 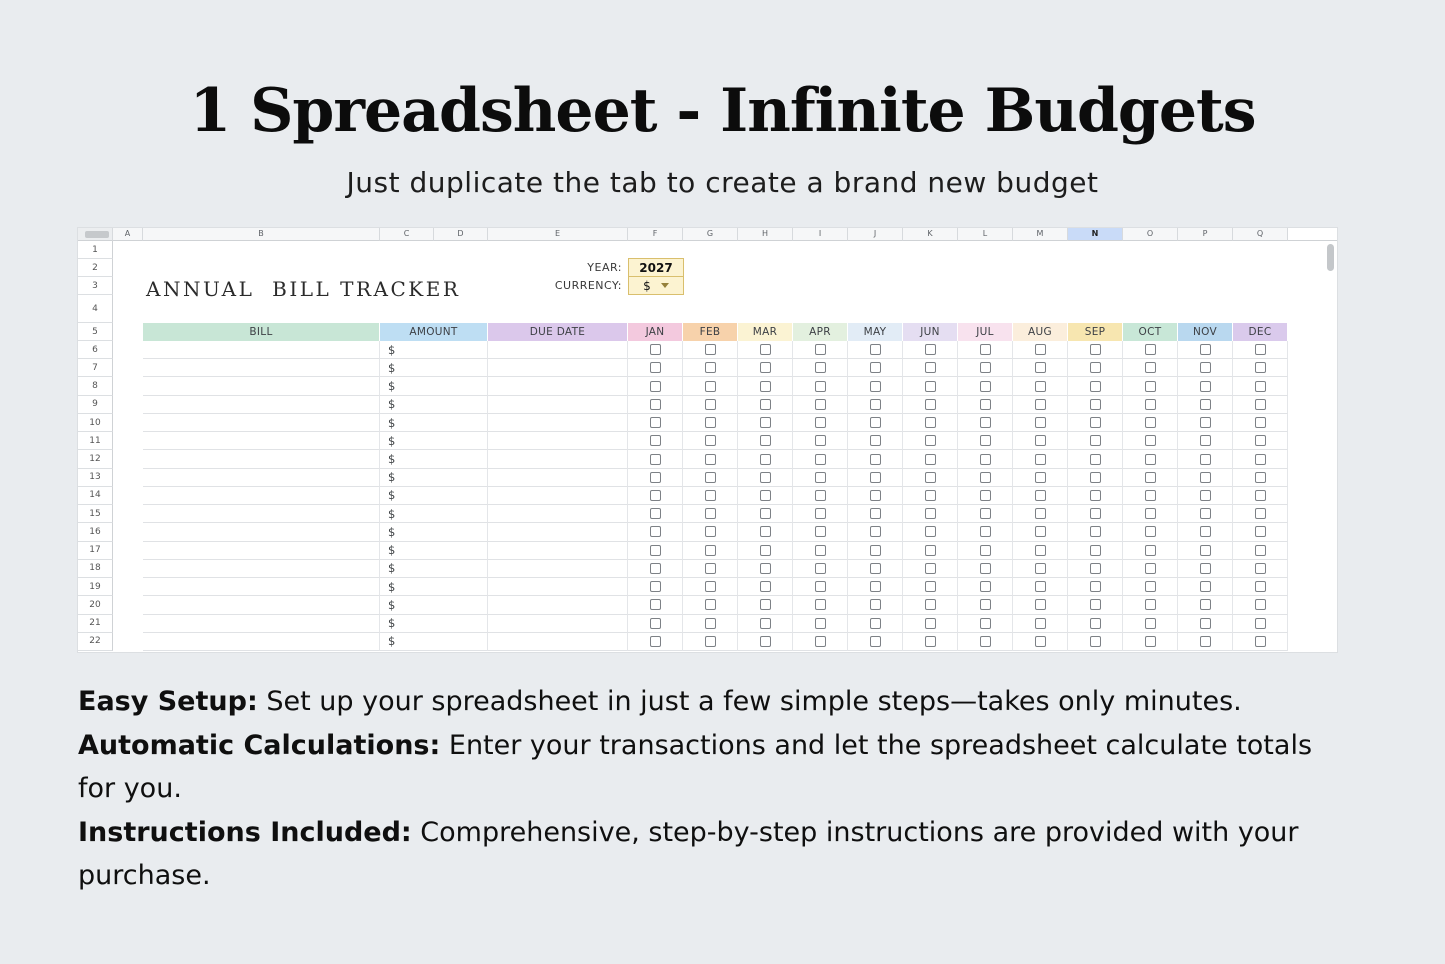 I want to click on column-header-c: C, so click(x=407, y=234).